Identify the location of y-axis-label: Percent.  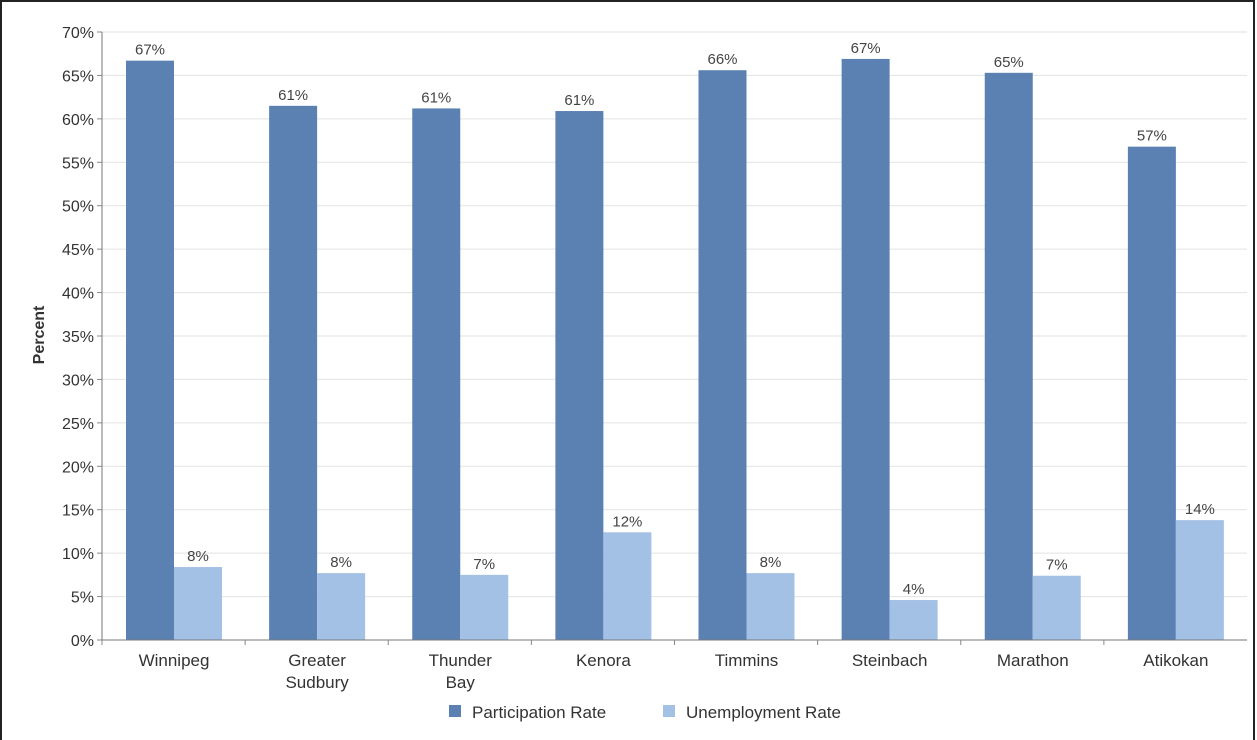
(39, 334).